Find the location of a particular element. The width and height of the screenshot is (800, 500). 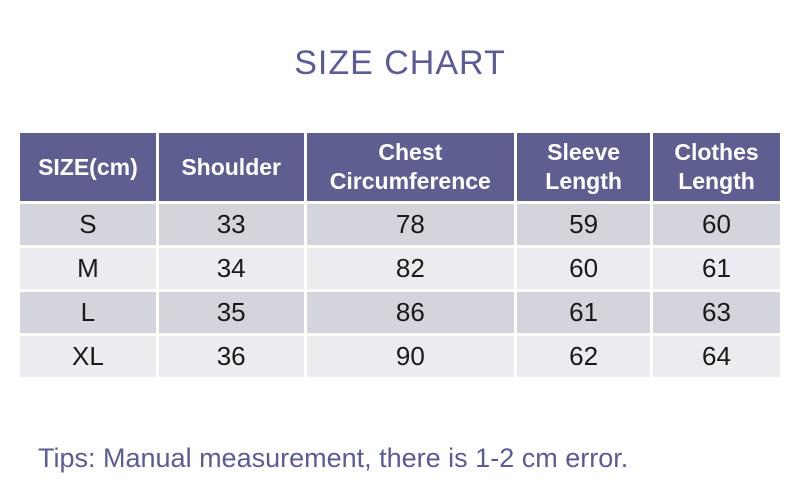

column-header-chest-circumference: Chest Circumference is located at coordinates (410, 167).